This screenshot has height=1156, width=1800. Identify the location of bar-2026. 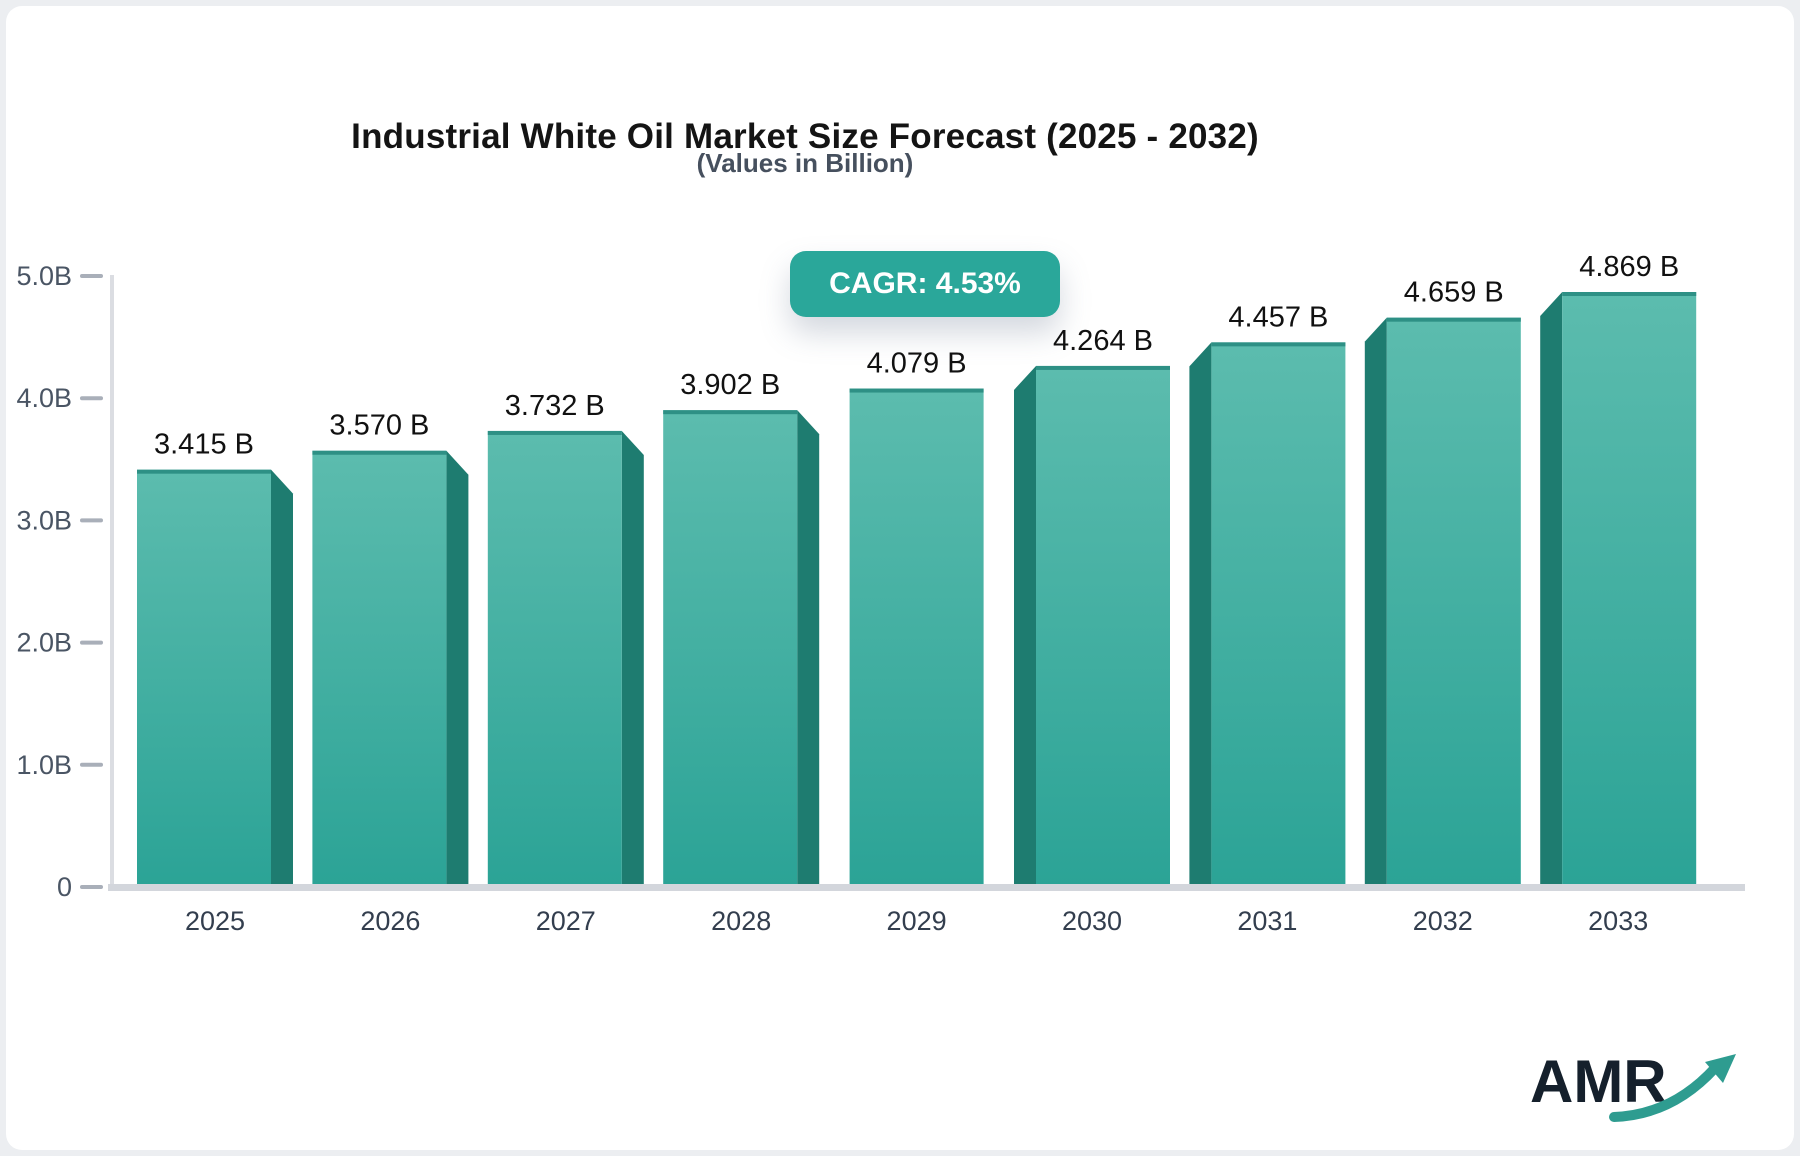
(379, 668).